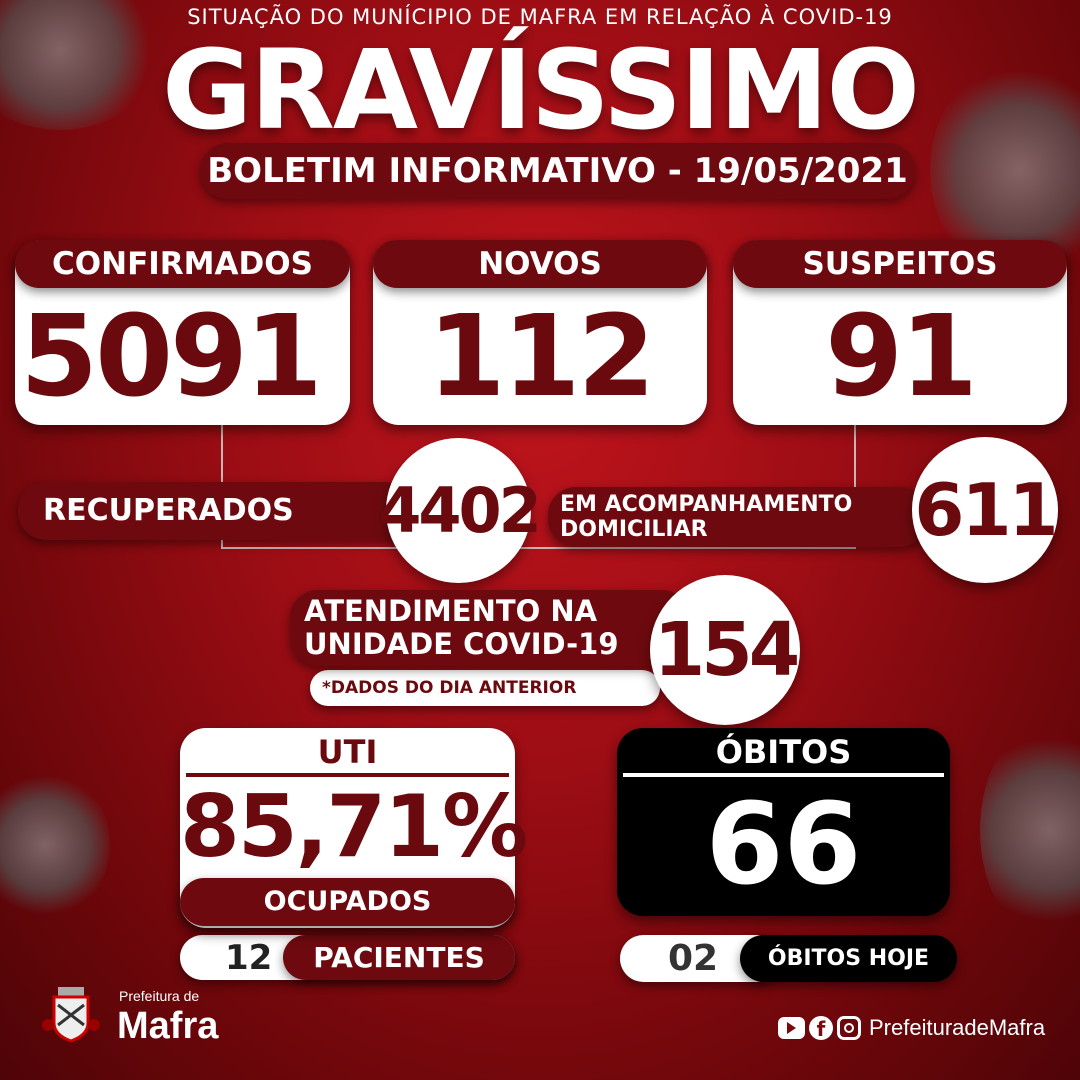 This screenshot has height=1080, width=1080. What do you see at coordinates (901, 357) in the screenshot?
I see `suspeitos-value: 91` at bounding box center [901, 357].